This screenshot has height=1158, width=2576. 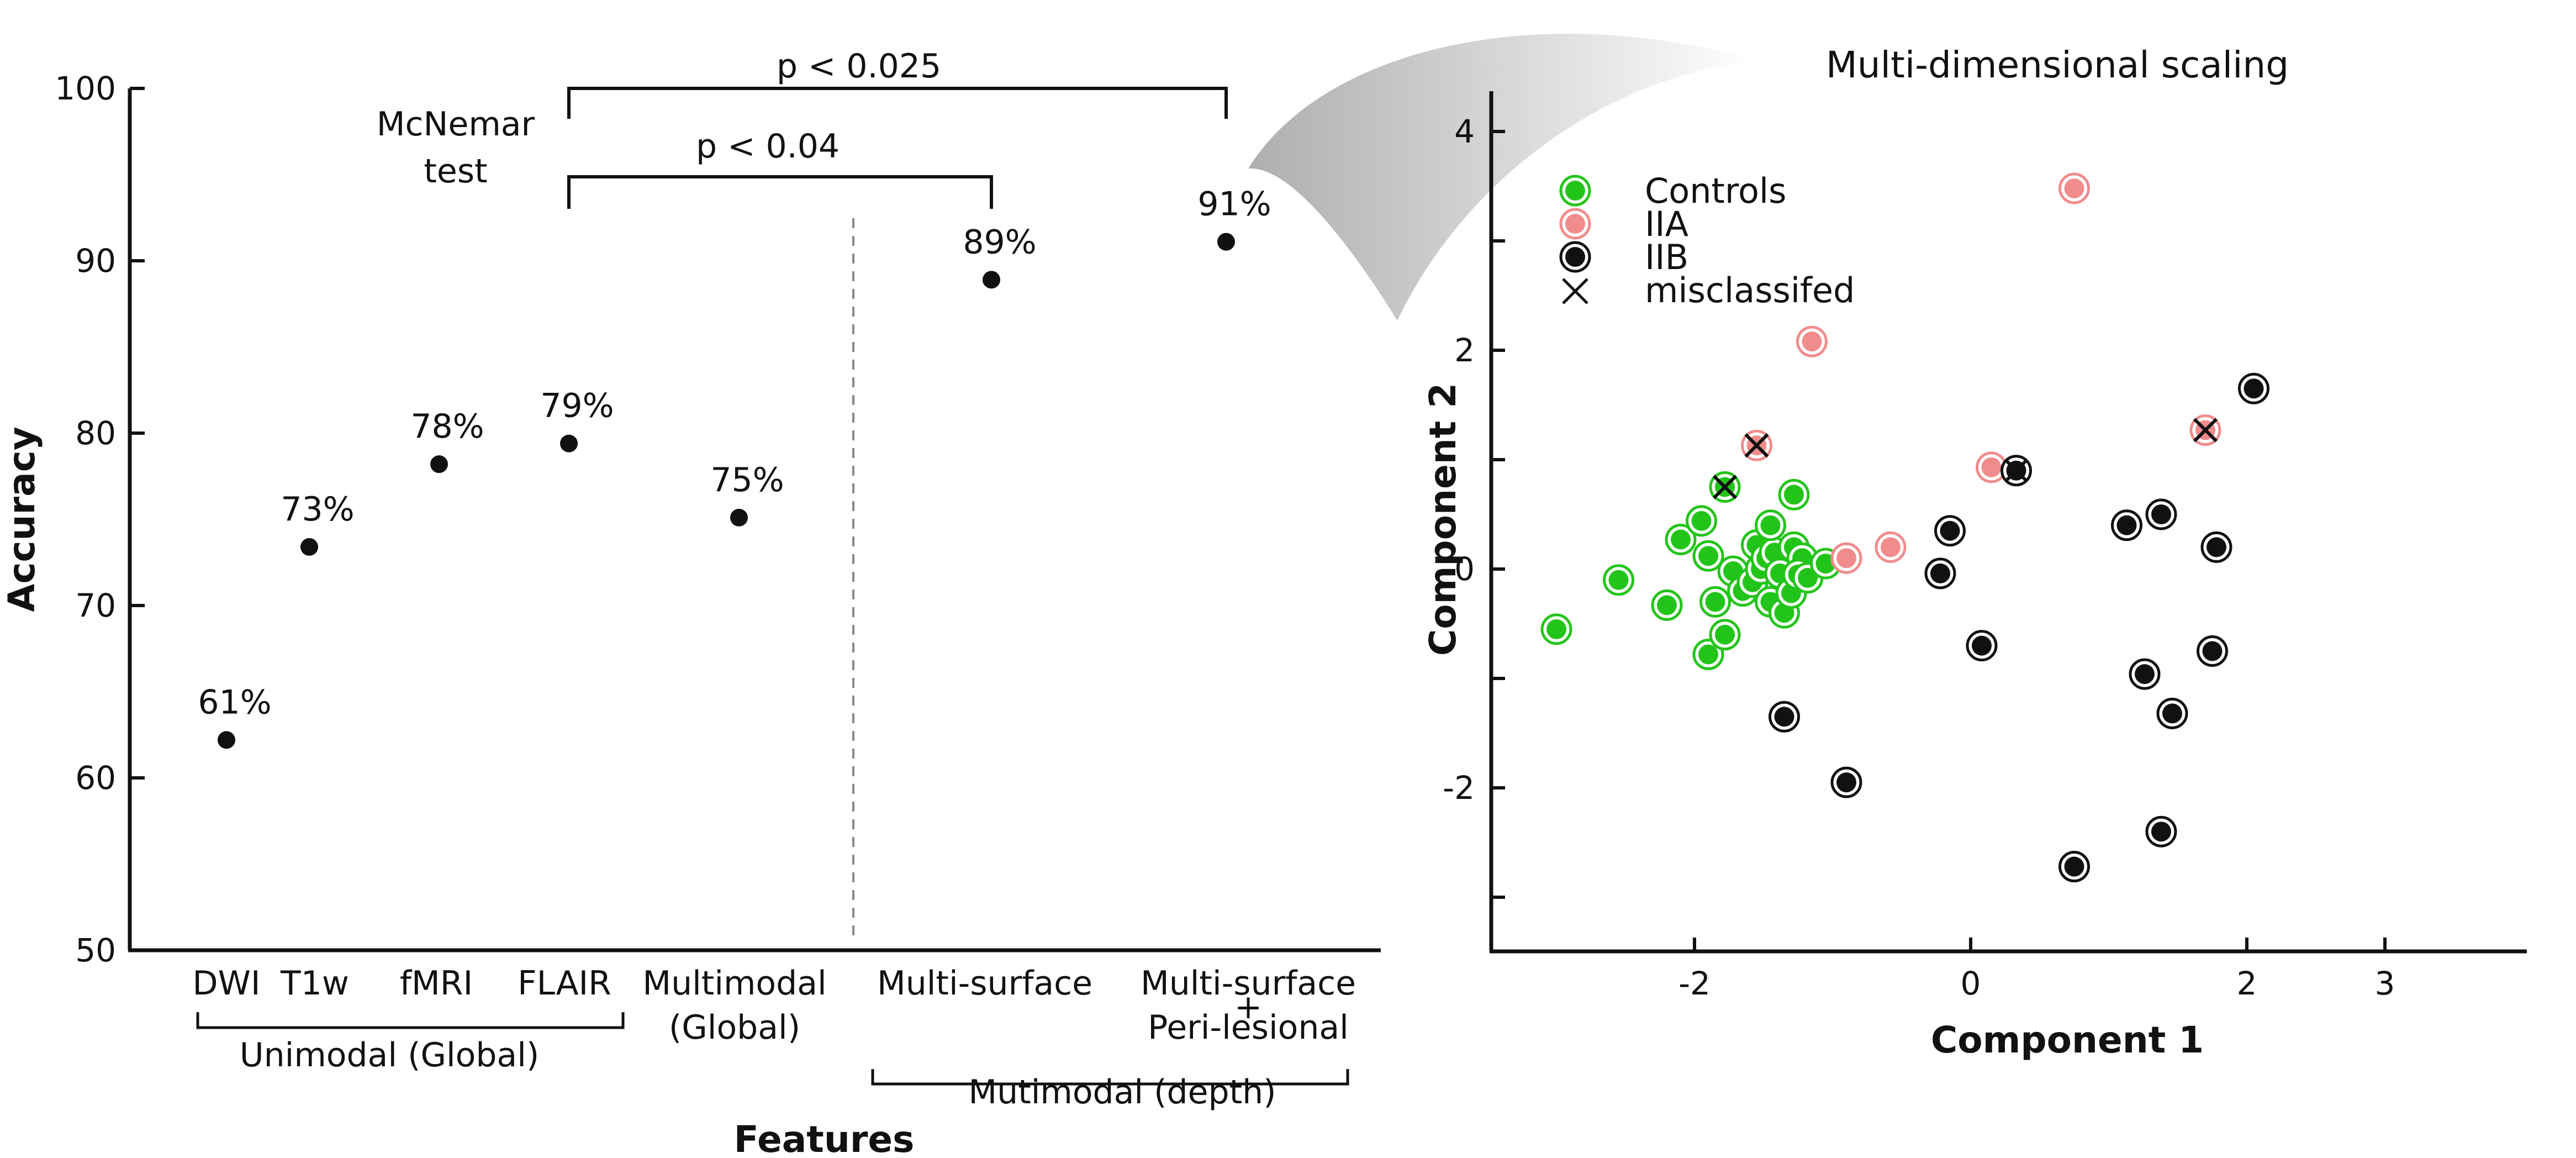 What do you see at coordinates (85, 89) in the screenshot?
I see `left-y-tick-label: 100` at bounding box center [85, 89].